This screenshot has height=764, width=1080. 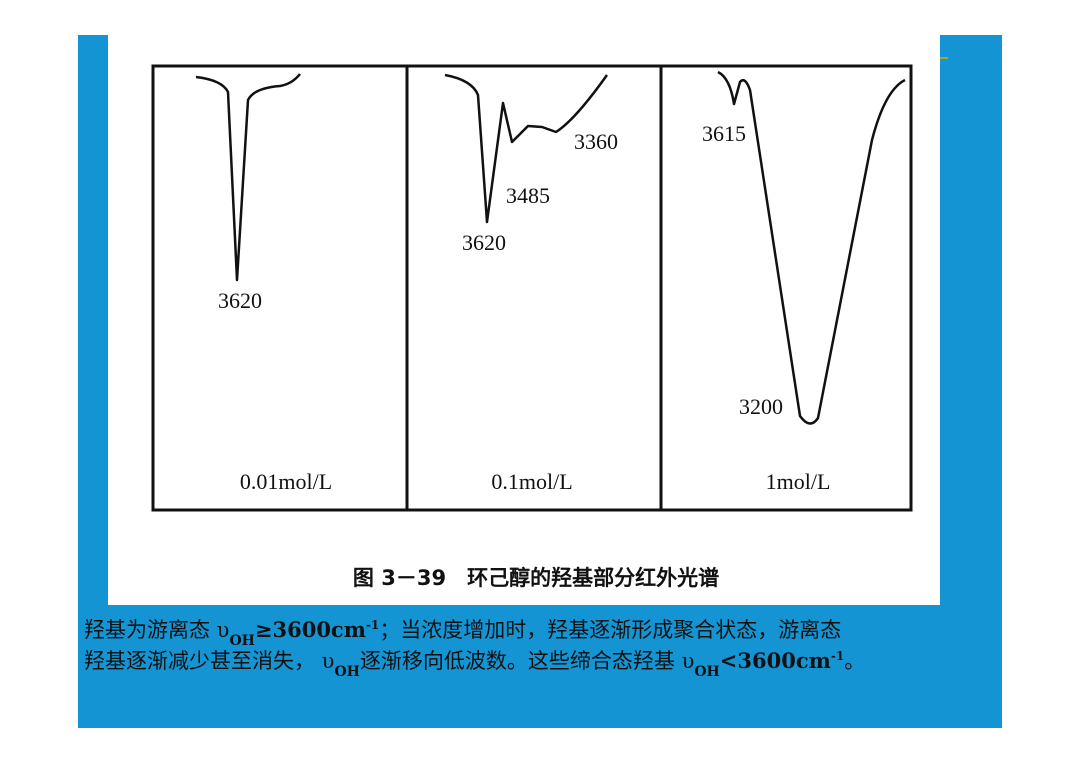 I want to click on panel-label: 0.01mol/L, so click(x=286, y=481).